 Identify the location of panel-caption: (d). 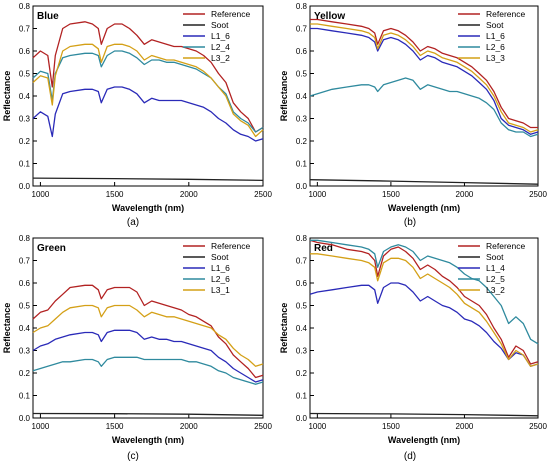
(410, 456).